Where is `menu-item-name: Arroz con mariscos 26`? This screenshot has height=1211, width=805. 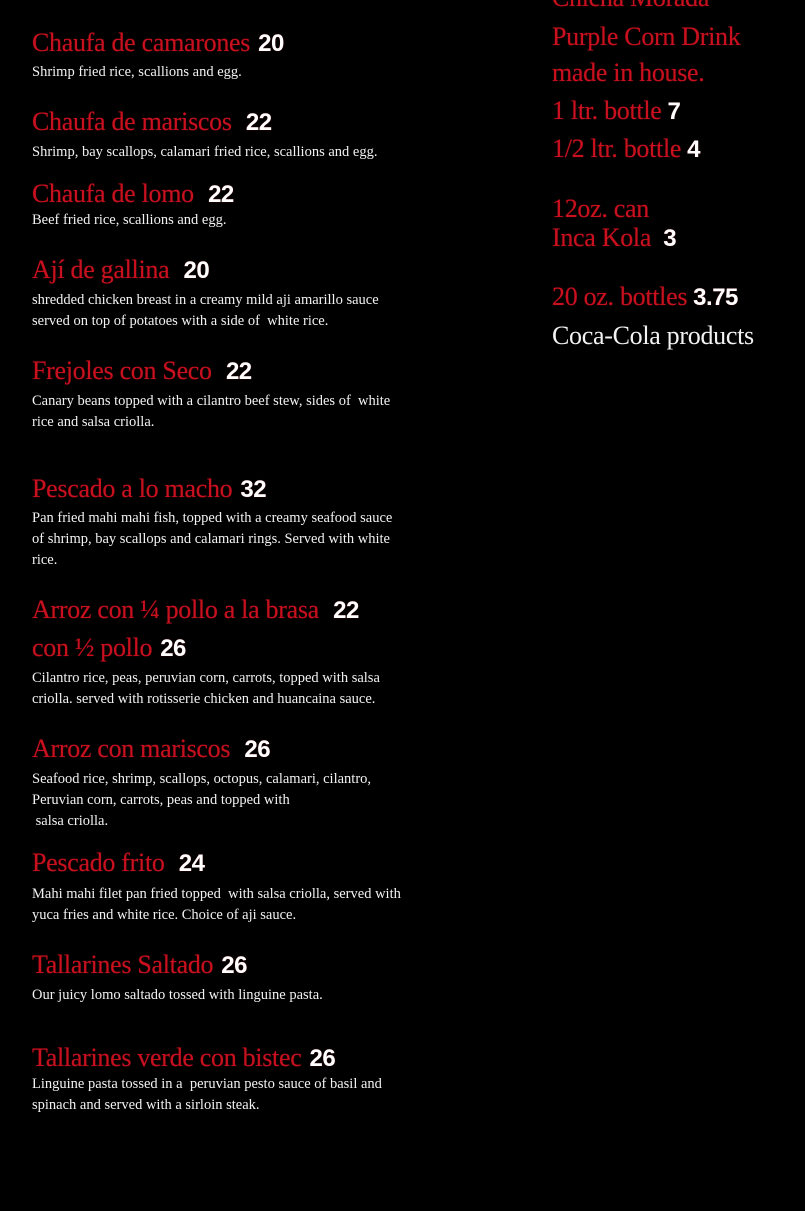
menu-item-name: Arroz con mariscos 26 is located at coordinates (151, 749).